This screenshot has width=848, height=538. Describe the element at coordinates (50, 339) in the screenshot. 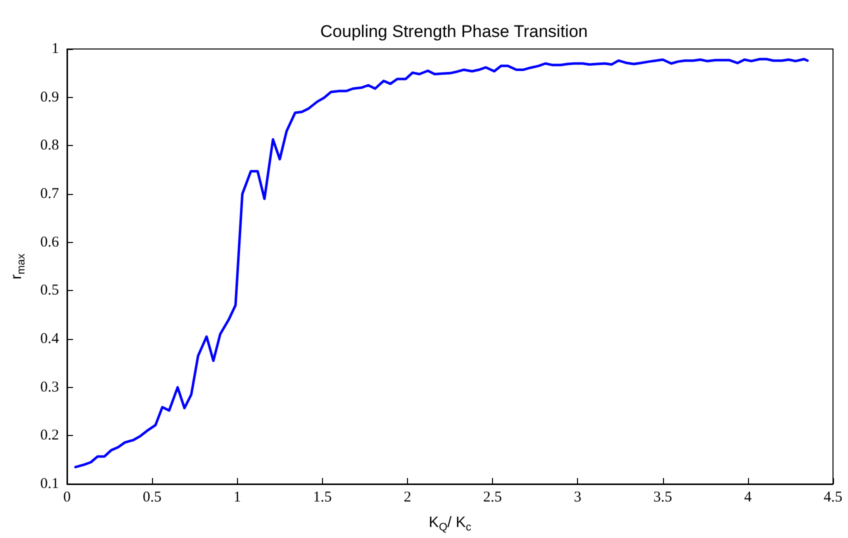

I see `y-tick-label: 0.4` at that location.